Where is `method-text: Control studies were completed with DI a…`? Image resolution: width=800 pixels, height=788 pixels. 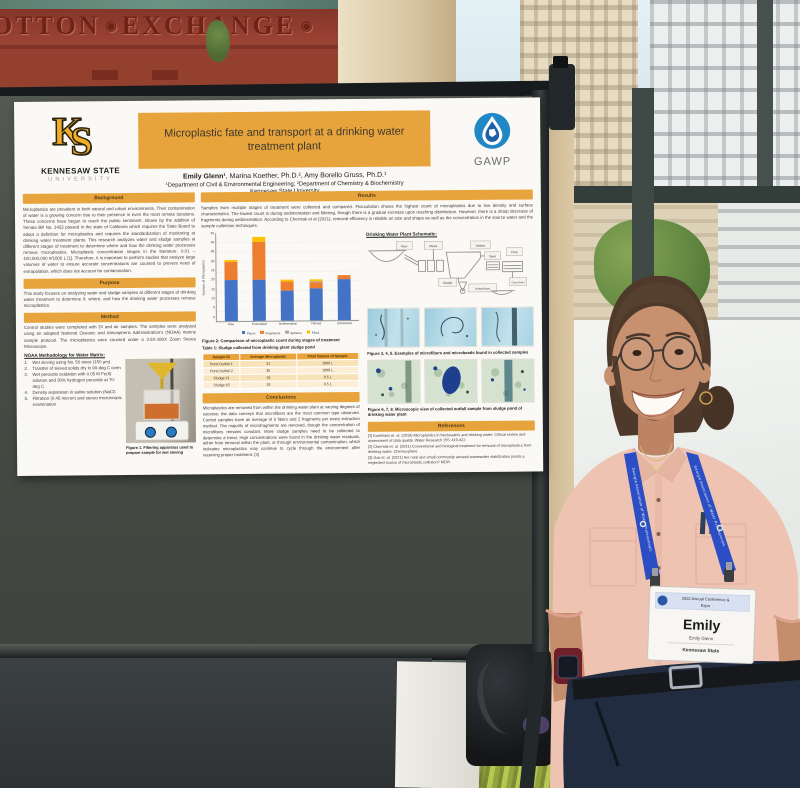
method-text: Control studies were completed with DI a… is located at coordinates (110, 336).